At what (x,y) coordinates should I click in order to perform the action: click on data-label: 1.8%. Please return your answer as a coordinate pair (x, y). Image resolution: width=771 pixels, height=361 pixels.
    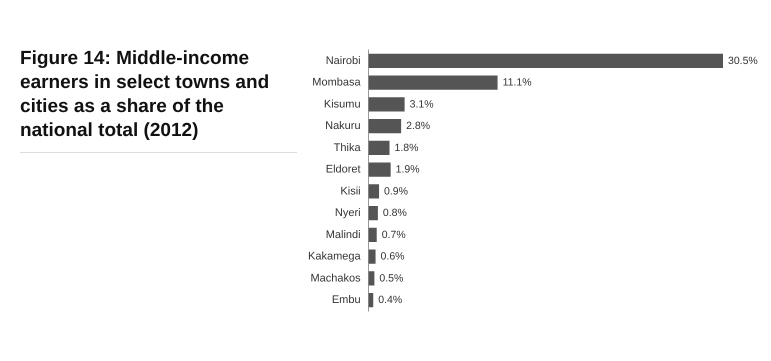
    Looking at the image, I should click on (406, 148).